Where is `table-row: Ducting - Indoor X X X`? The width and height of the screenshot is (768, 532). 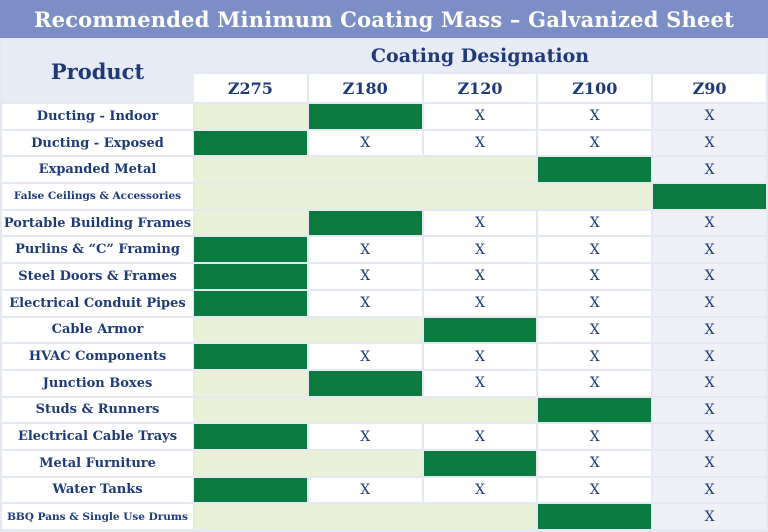 table-row: Ducting - Indoor X X X is located at coordinates (384, 116).